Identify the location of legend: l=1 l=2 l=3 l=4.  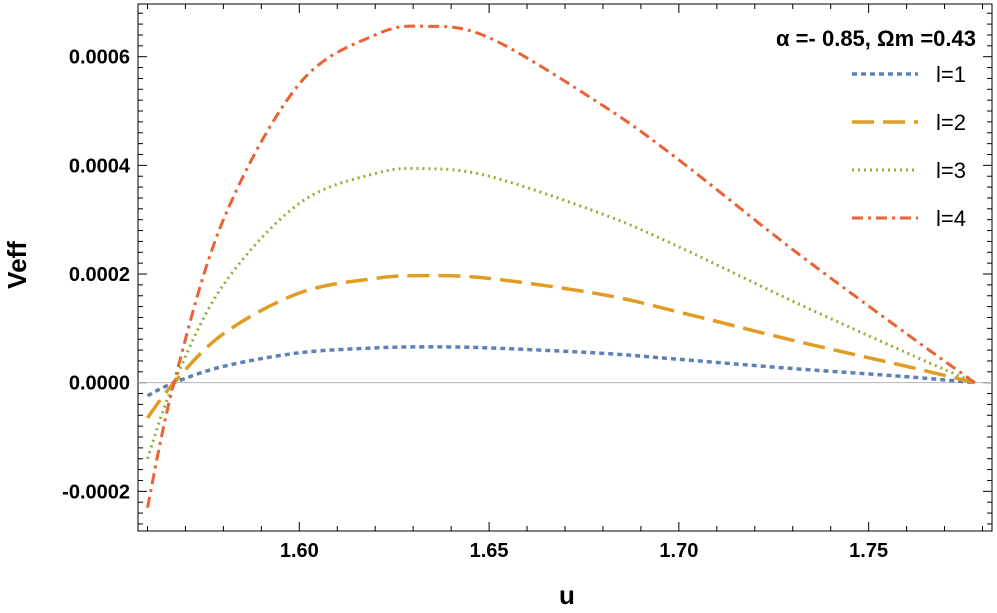
(909, 146).